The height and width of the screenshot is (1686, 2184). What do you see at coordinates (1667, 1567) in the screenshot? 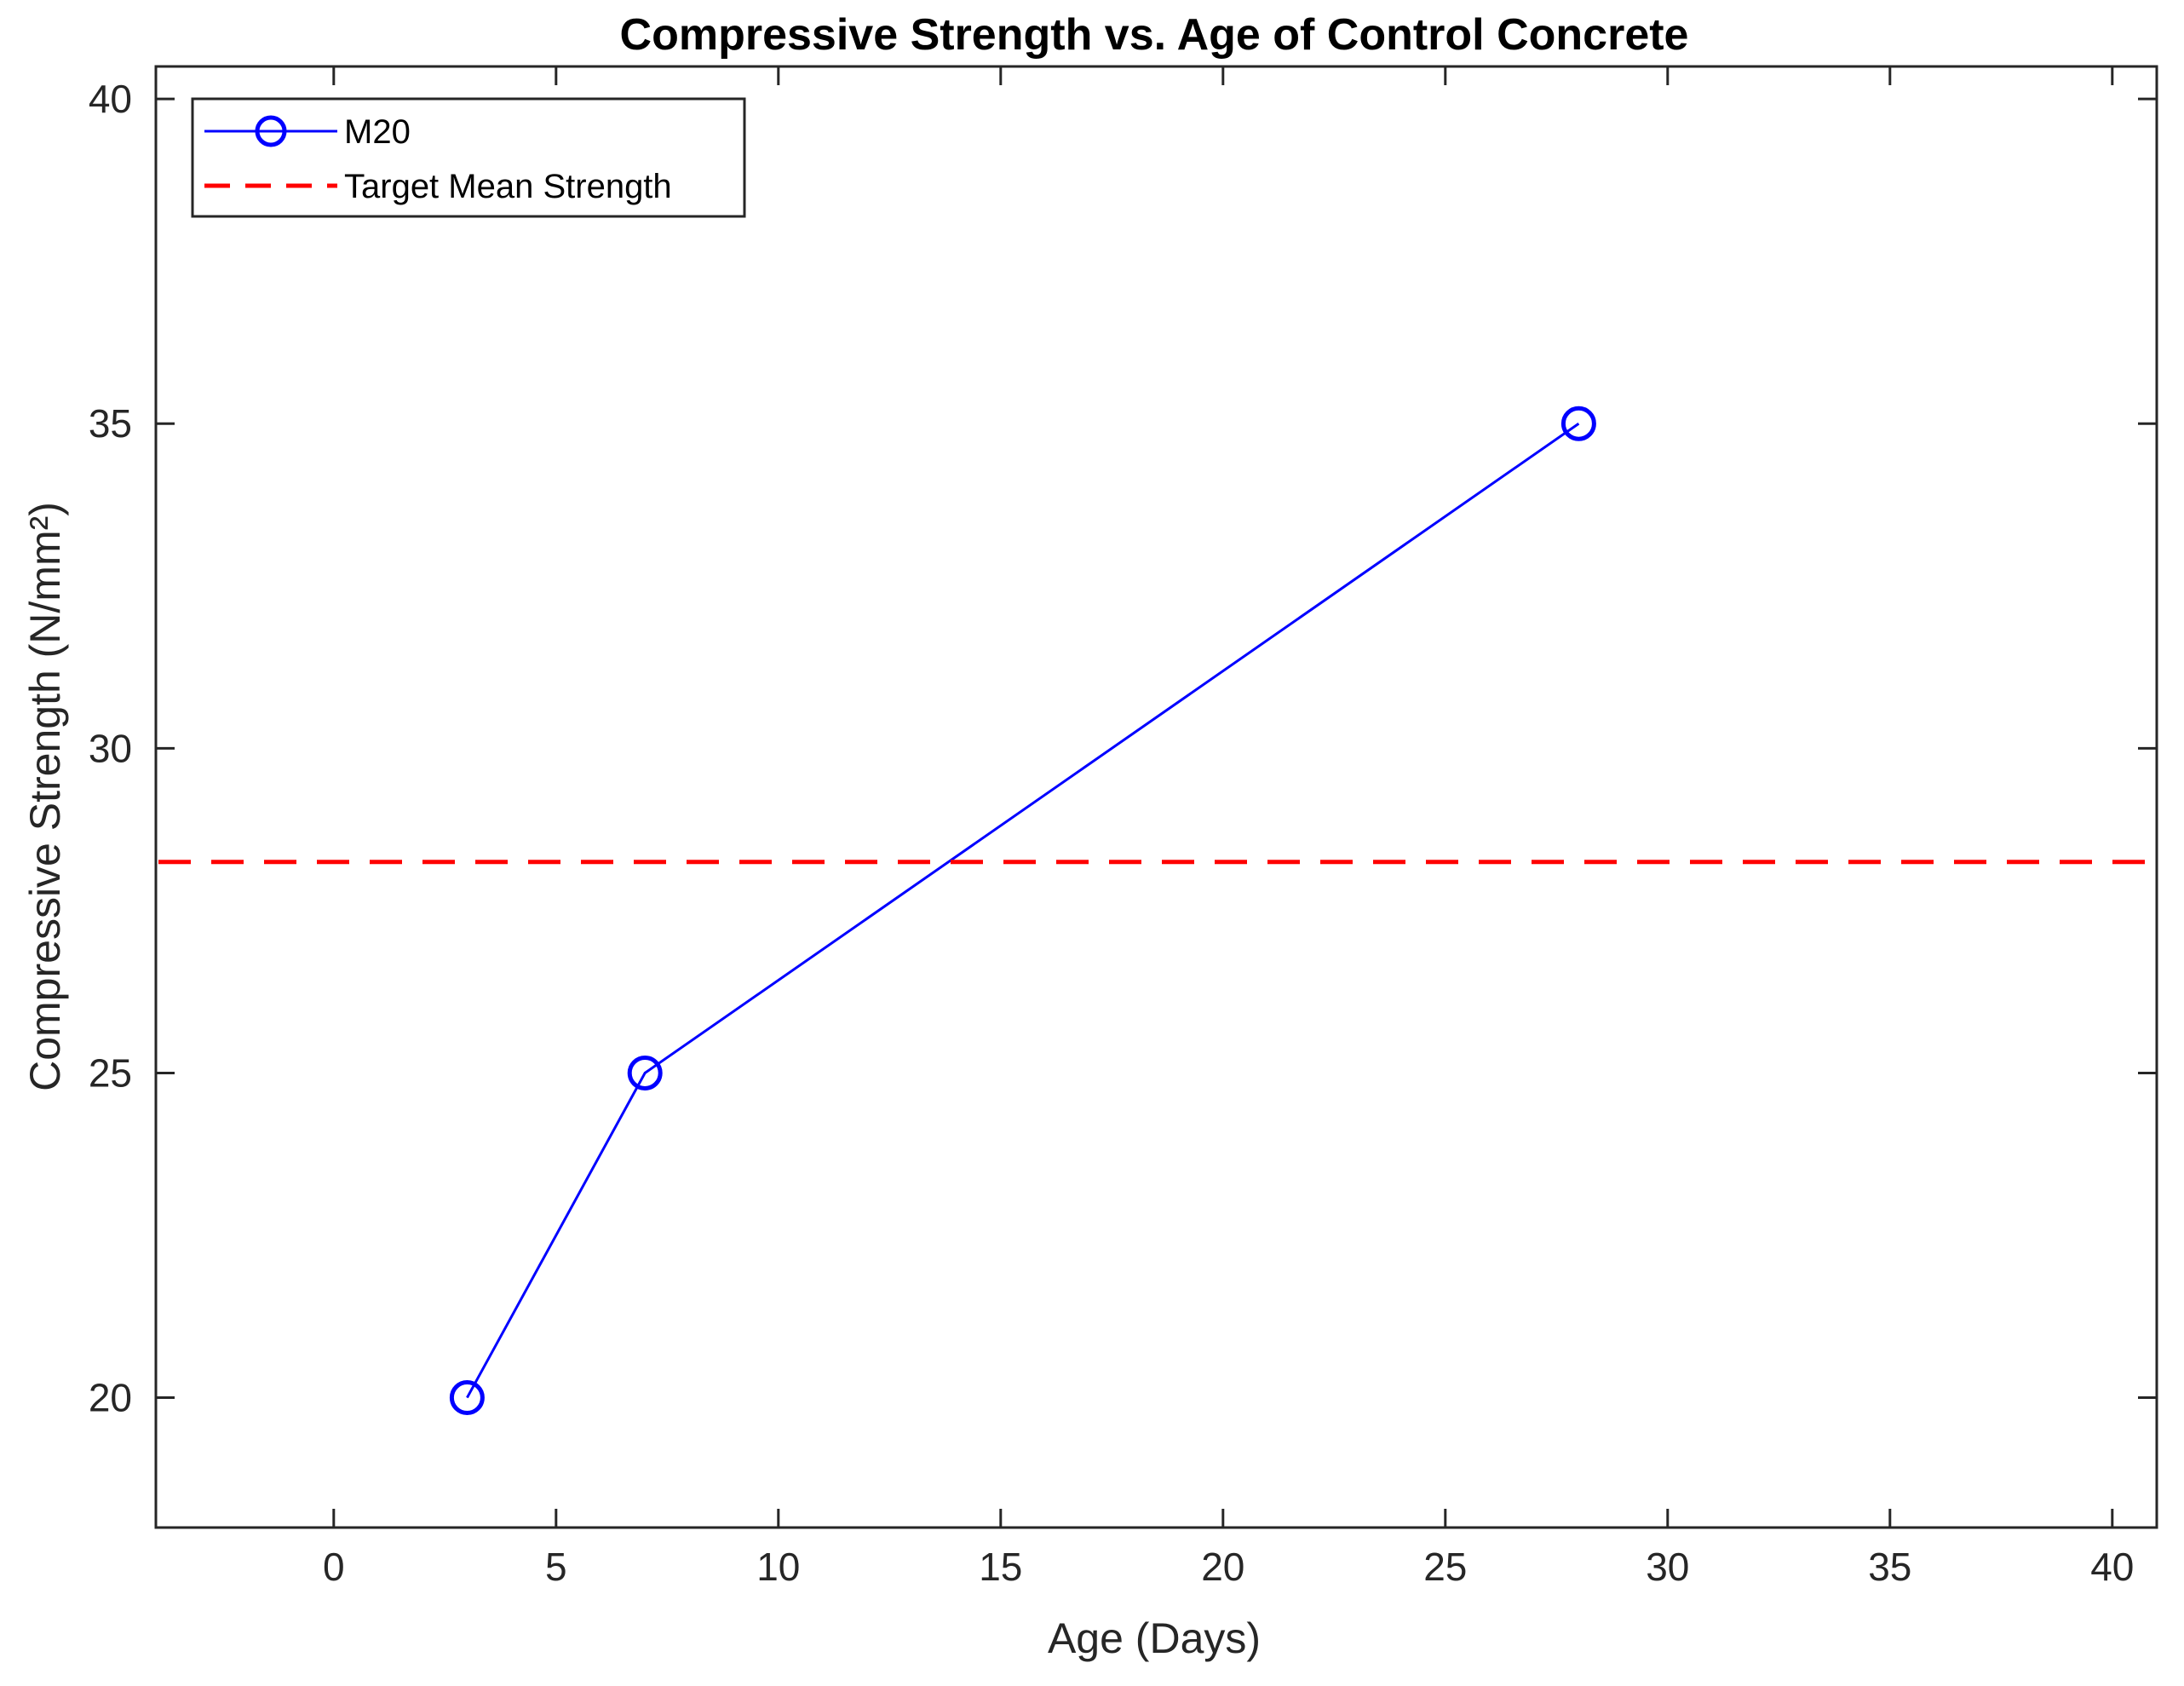
I see `x-tick-label: 30` at bounding box center [1667, 1567].